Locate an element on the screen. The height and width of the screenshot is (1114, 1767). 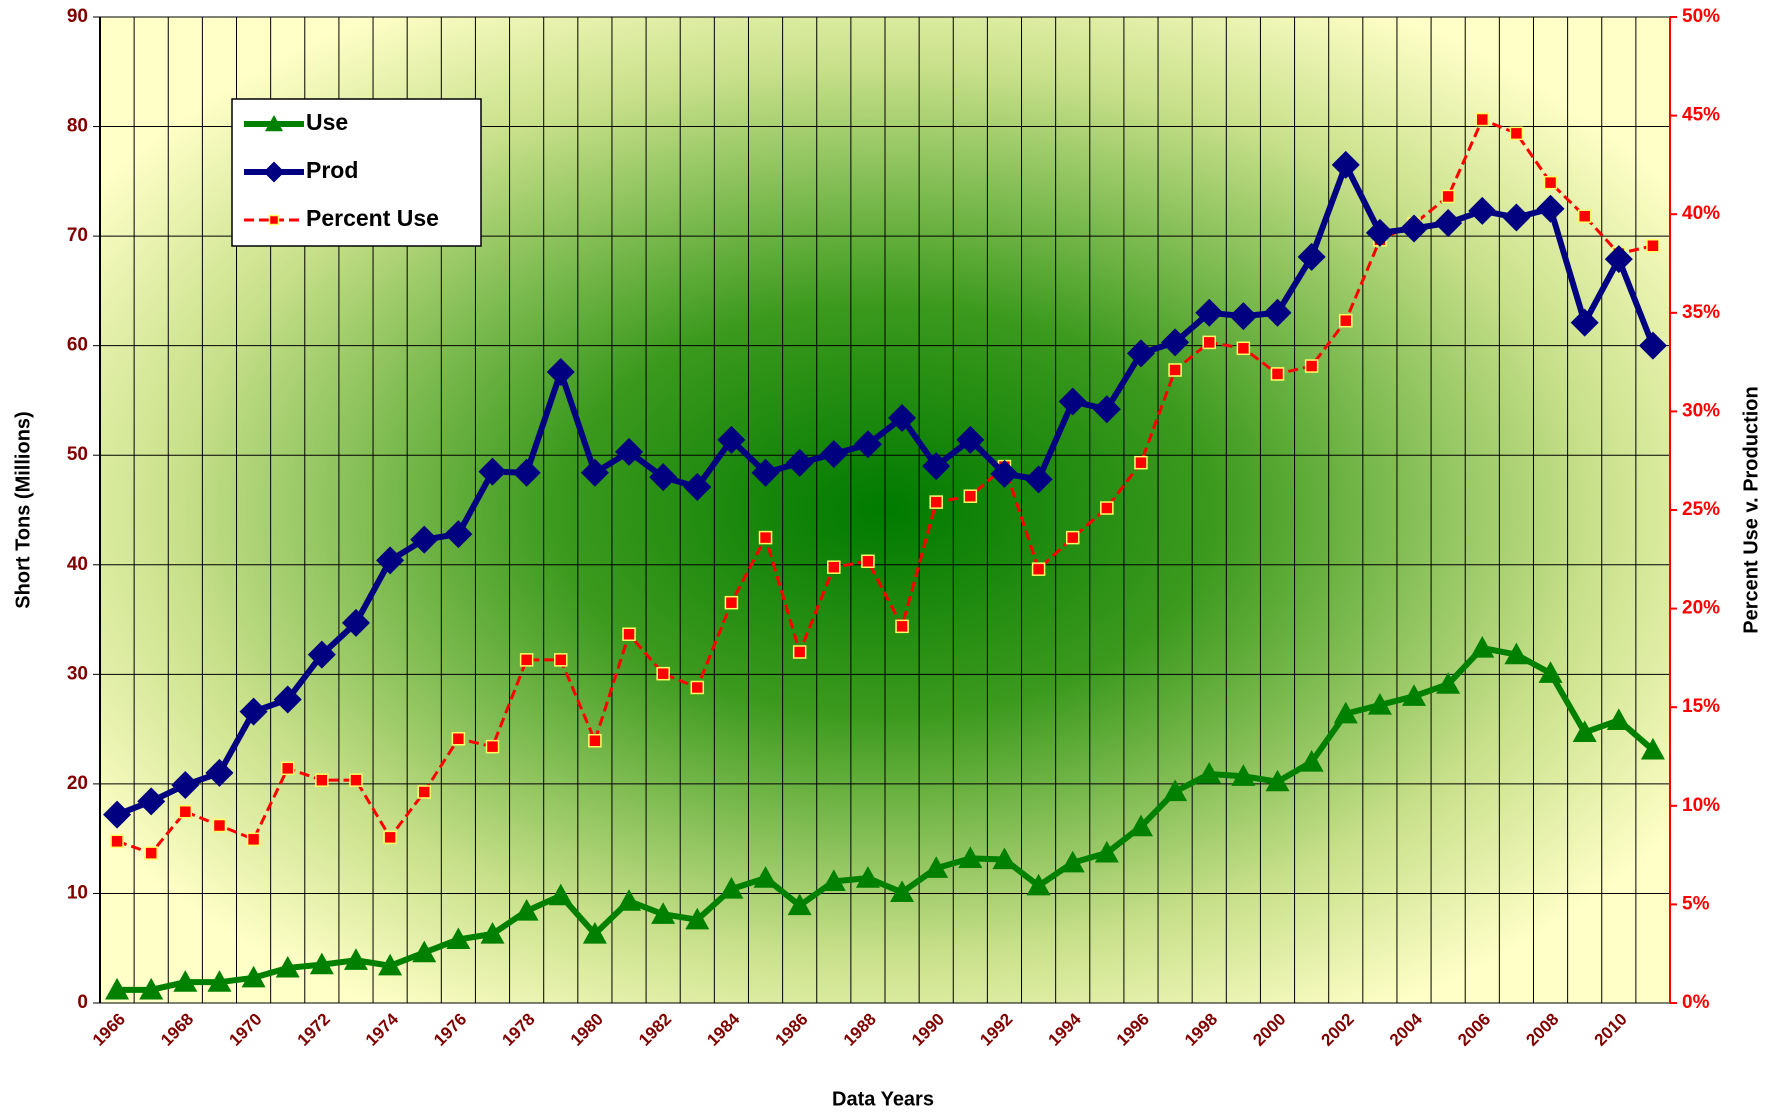
legend-label: Percent Use is located at coordinates (372, 218).